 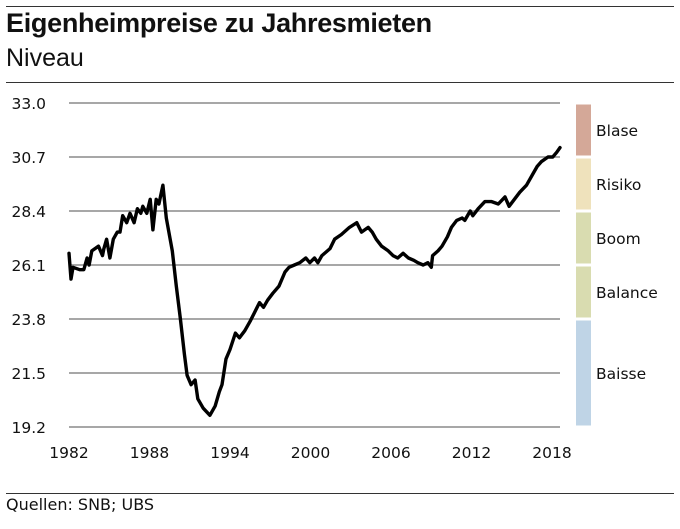 I want to click on band-swatch-boom, so click(x=583, y=238).